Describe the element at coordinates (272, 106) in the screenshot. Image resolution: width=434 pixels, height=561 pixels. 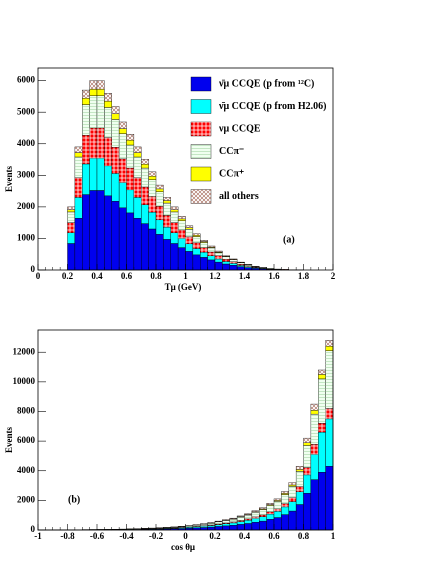
I see `legend-label: ν̄μ CCQE (p from H2.06)` at that location.